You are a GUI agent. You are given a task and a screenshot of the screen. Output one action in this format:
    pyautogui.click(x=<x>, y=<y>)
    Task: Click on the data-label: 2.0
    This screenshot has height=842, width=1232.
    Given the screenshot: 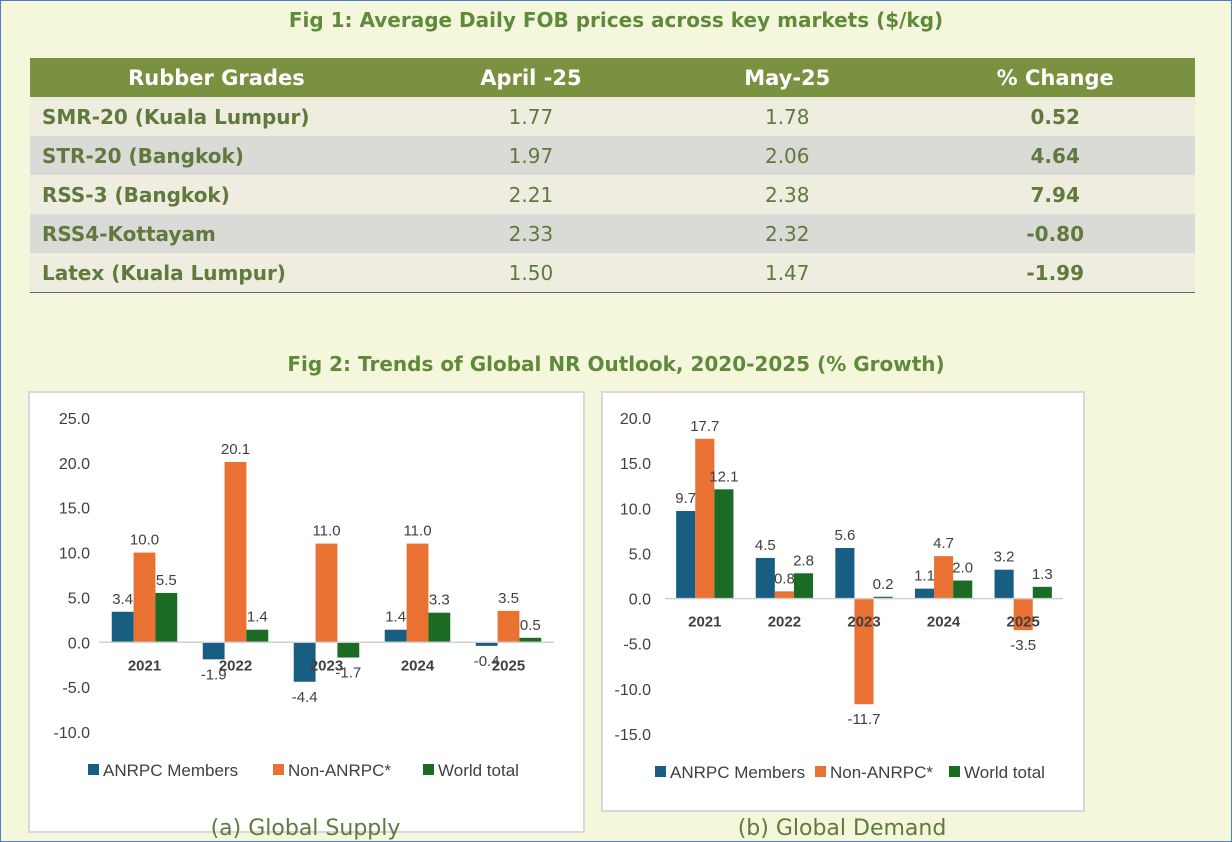 What is the action you would take?
    pyautogui.click(x=962, y=568)
    